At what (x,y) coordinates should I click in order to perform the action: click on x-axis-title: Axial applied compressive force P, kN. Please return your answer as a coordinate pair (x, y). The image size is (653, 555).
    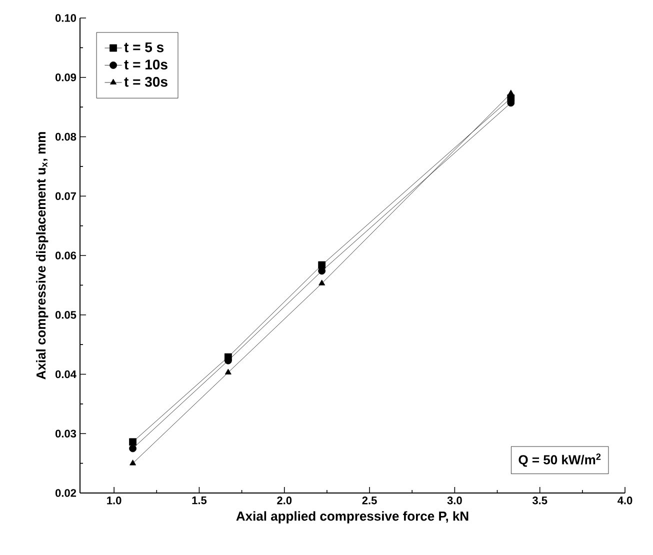
    Looking at the image, I should click on (352, 517).